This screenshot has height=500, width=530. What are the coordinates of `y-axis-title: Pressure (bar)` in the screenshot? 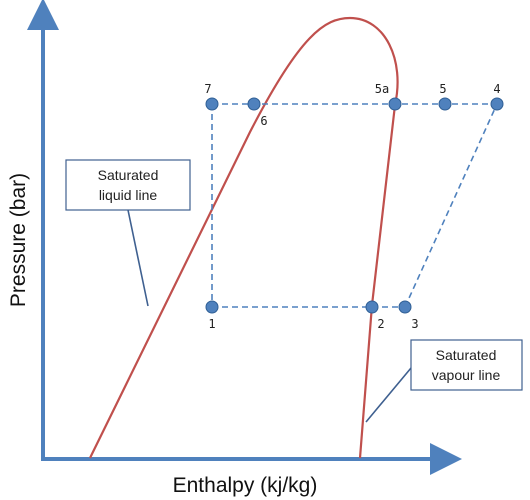 It's located at (18, 240).